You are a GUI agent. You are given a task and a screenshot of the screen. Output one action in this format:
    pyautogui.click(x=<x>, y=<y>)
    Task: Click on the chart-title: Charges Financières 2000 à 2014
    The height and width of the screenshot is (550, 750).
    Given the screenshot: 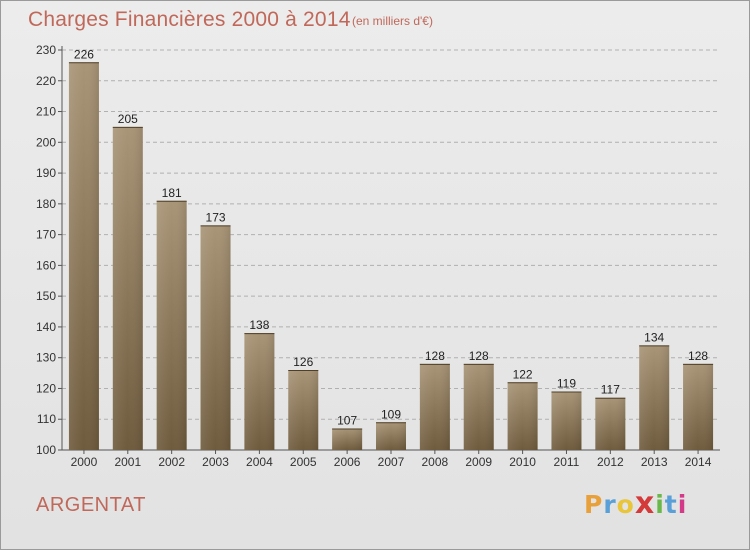 What is the action you would take?
    pyautogui.click(x=189, y=19)
    